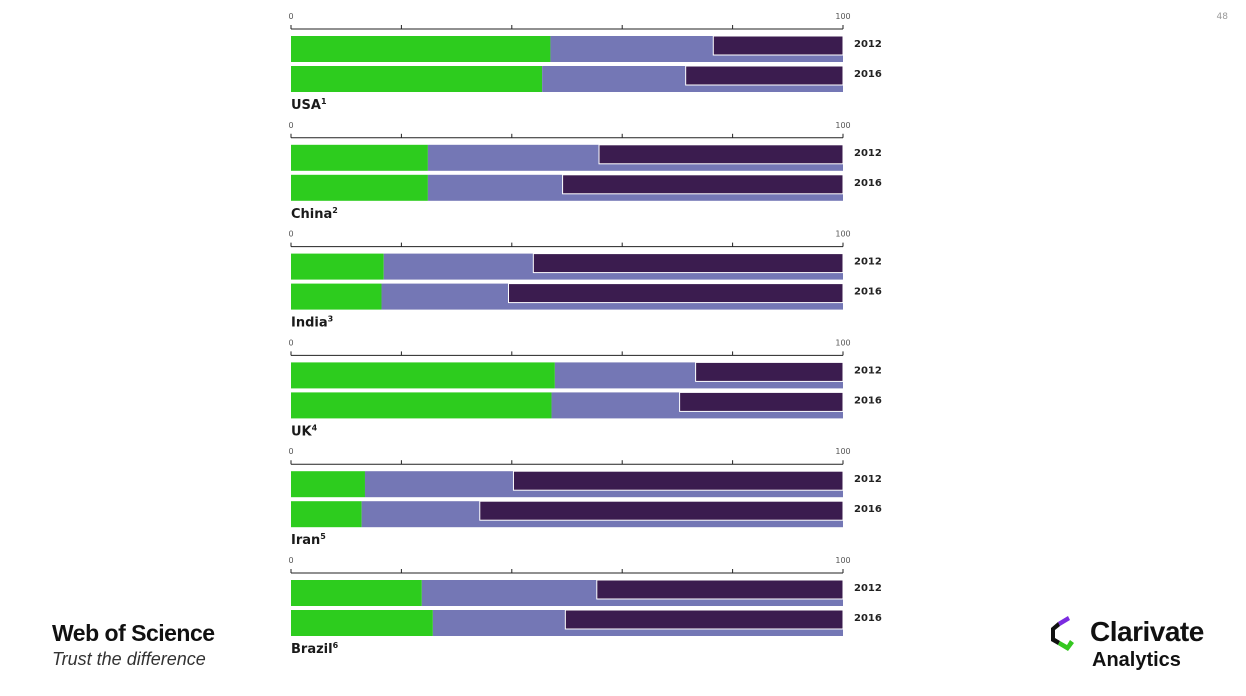  Describe the element at coordinates (336, 296) in the screenshot. I see `bar-segment-1-india-2016` at that location.